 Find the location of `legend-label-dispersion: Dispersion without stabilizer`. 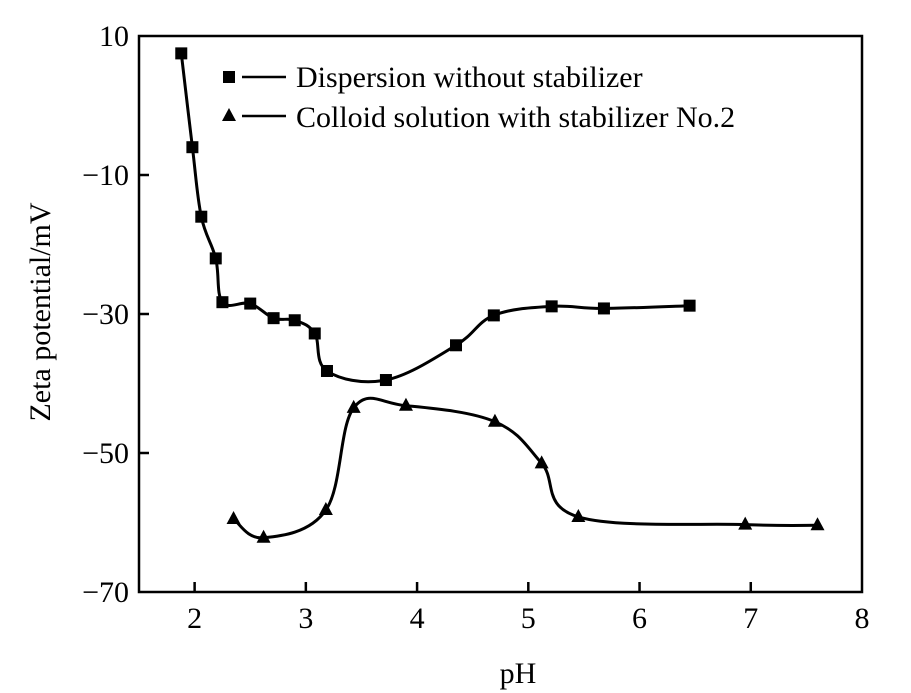

legend-label-dispersion: Dispersion without stabilizer is located at coordinates (469, 77).